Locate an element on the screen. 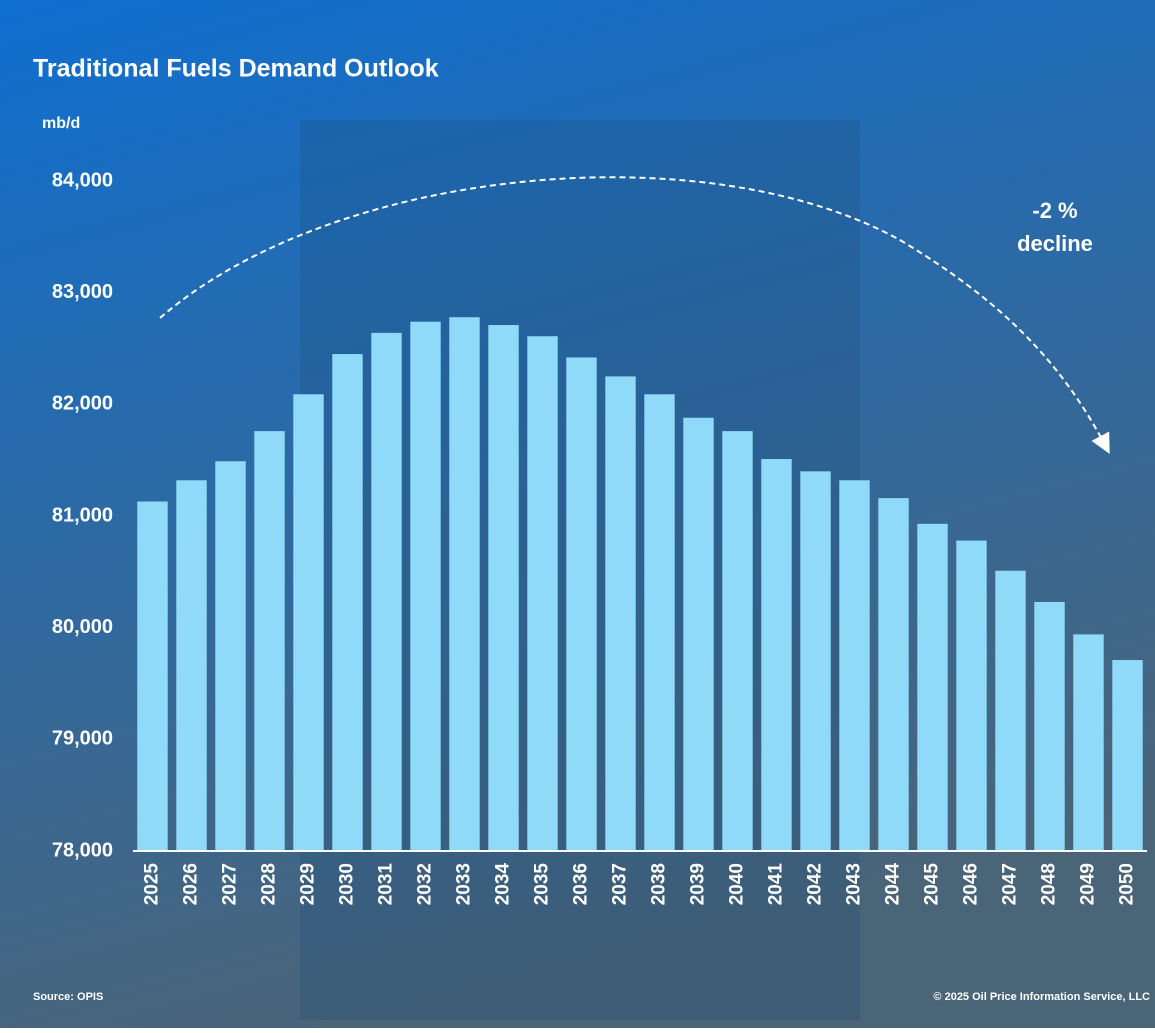  x-tick-label: 2032 is located at coordinates (425, 884).